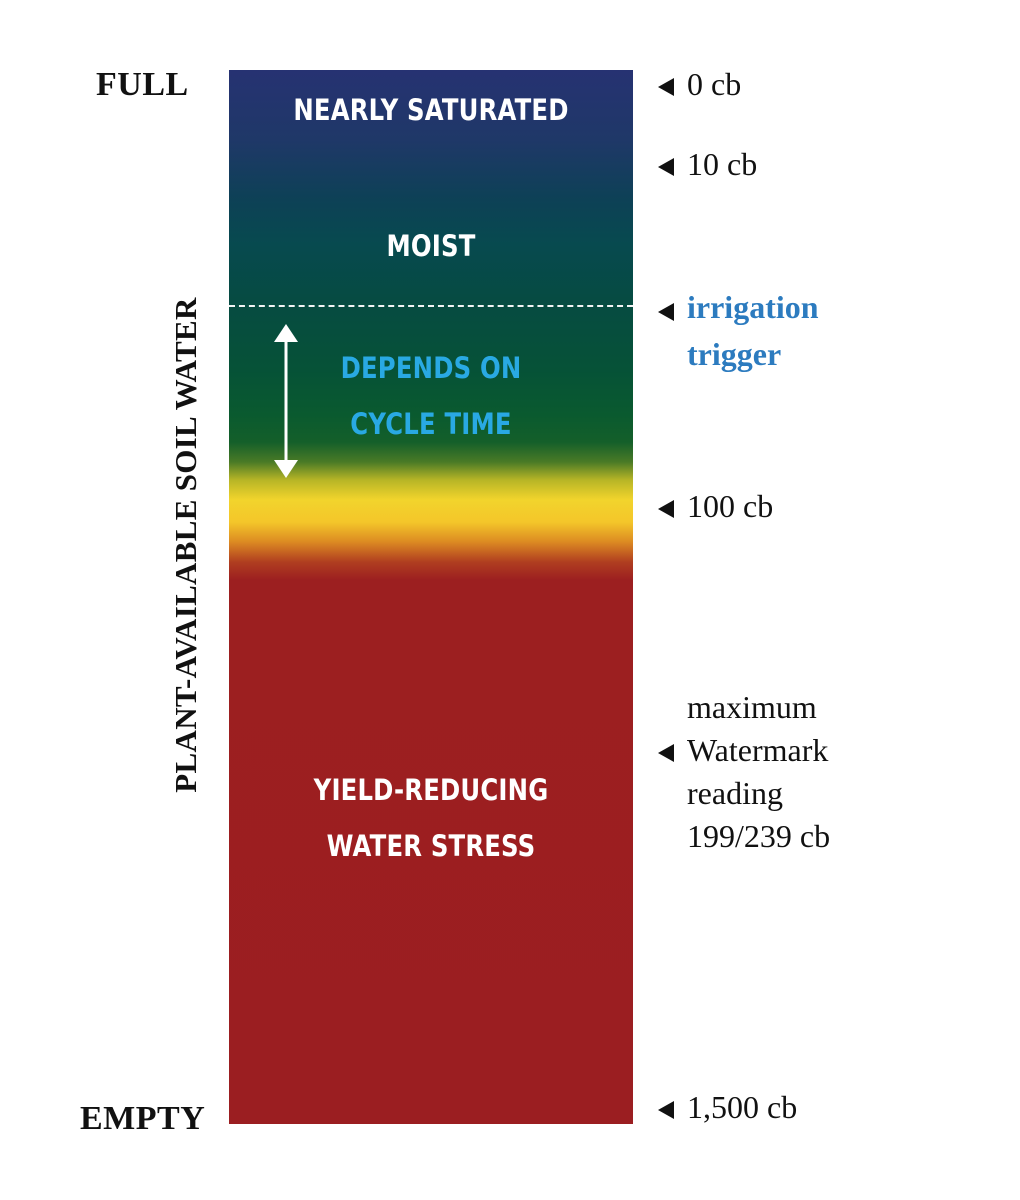 This screenshot has height=1200, width=1020. Describe the element at coordinates (431, 846) in the screenshot. I see `zone-stress-line2: WATER STRESS` at that location.